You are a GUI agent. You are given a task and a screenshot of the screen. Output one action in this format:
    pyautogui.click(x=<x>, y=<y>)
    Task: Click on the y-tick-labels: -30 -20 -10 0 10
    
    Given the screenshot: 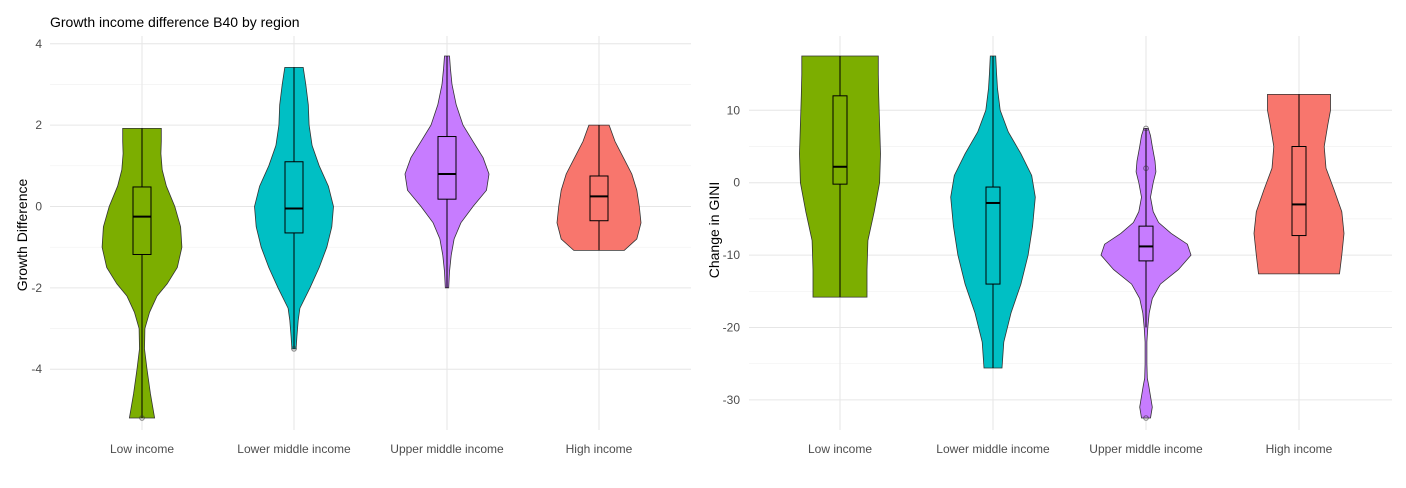 What is the action you would take?
    pyautogui.click(x=732, y=255)
    